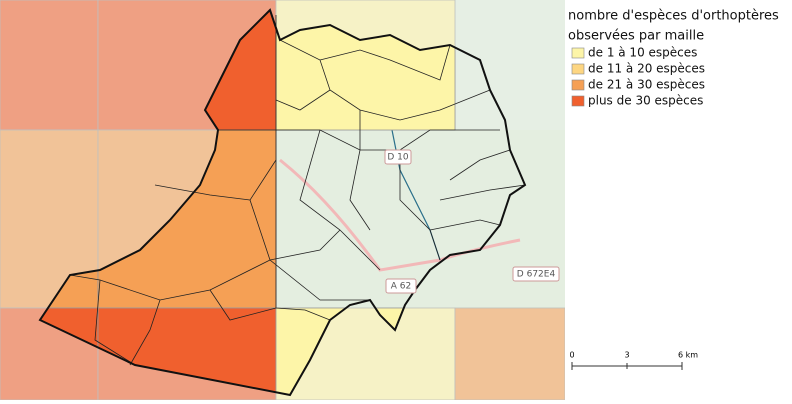  What do you see at coordinates (688, 355) in the screenshot?
I see `scale-label: 6 km` at bounding box center [688, 355].